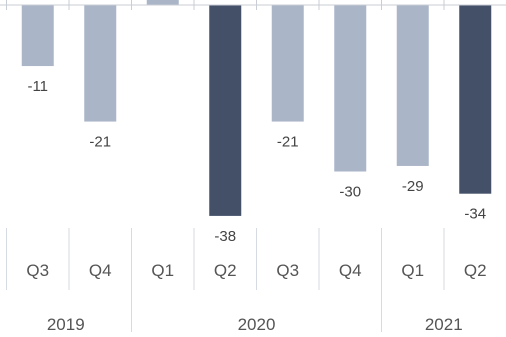 Image resolution: width=506 pixels, height=337 pixels. I want to click on tick-label-2020-Q2: Q2, so click(225, 270).